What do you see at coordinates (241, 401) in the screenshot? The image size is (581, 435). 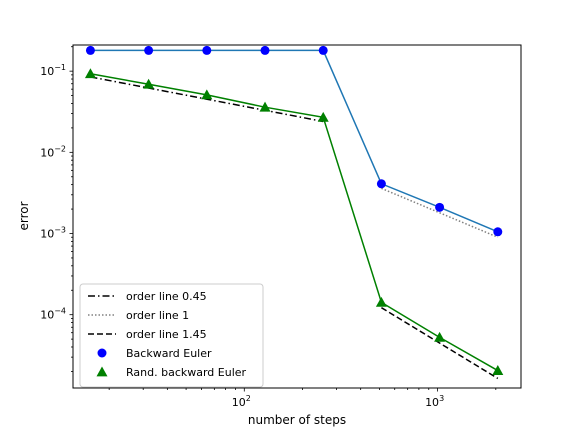 I see `x-tick-label: 10²` at bounding box center [241, 401].